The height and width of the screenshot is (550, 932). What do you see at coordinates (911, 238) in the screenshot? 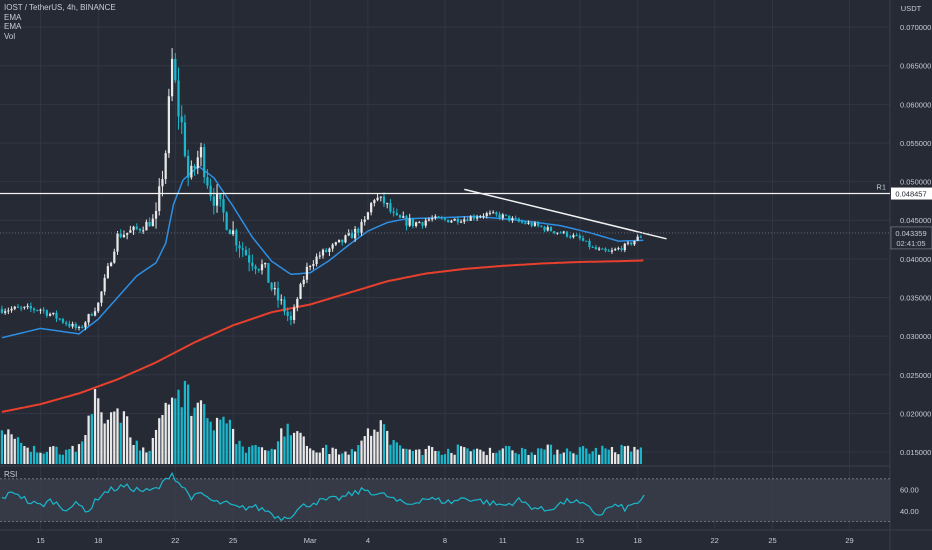
I see `last-price-tag` at bounding box center [911, 238].